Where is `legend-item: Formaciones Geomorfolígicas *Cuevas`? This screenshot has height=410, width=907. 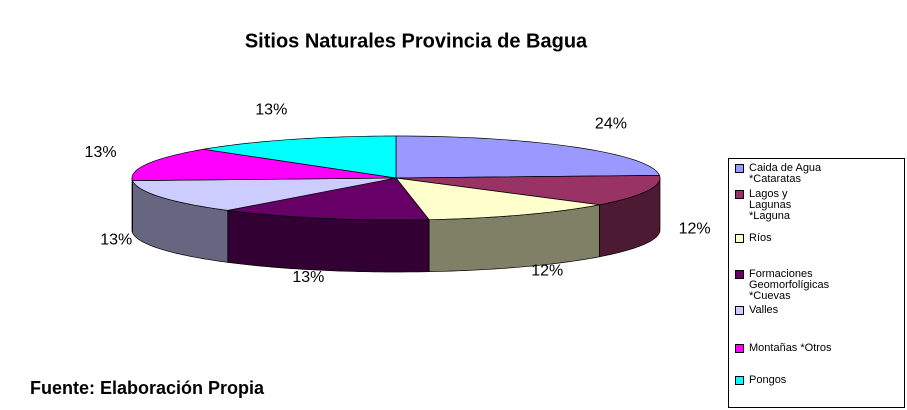
legend-item: Formaciones Geomorfolígicas *Cuevas is located at coordinates (815, 285).